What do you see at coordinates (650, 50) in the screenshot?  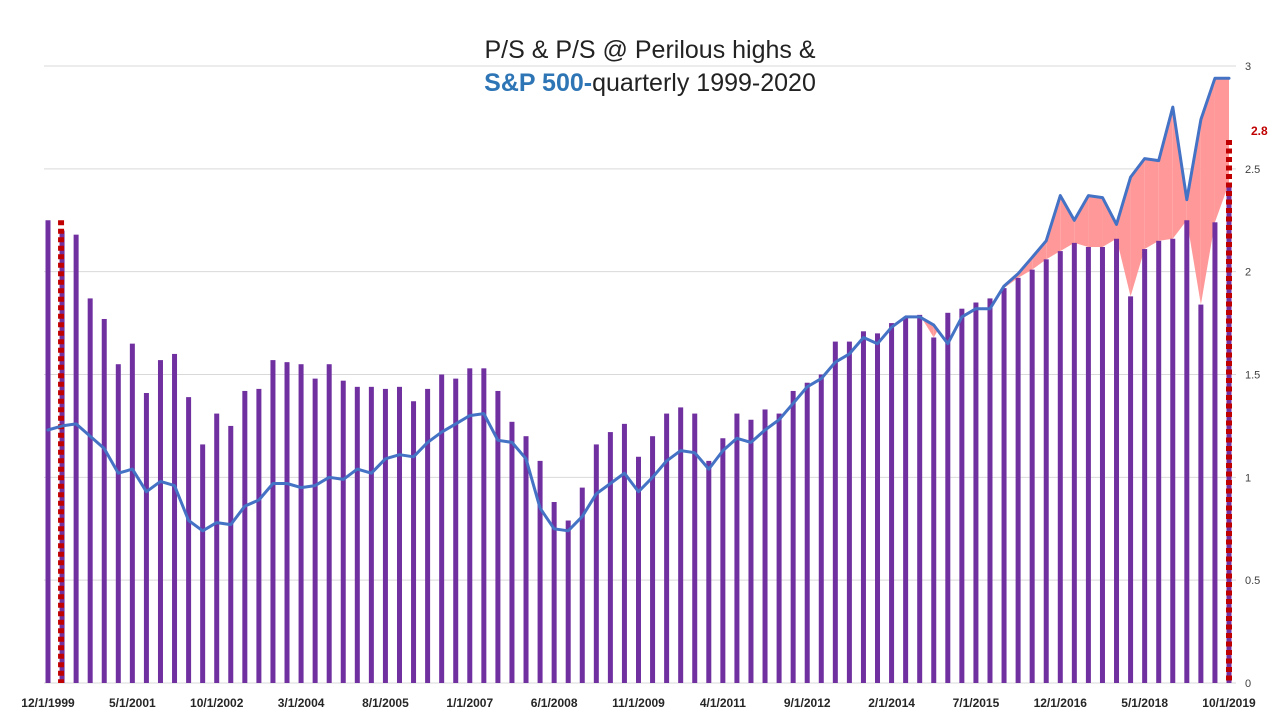 I see `chart-title-line1: P/S & P/S @ Perilous highs &` at bounding box center [650, 50].